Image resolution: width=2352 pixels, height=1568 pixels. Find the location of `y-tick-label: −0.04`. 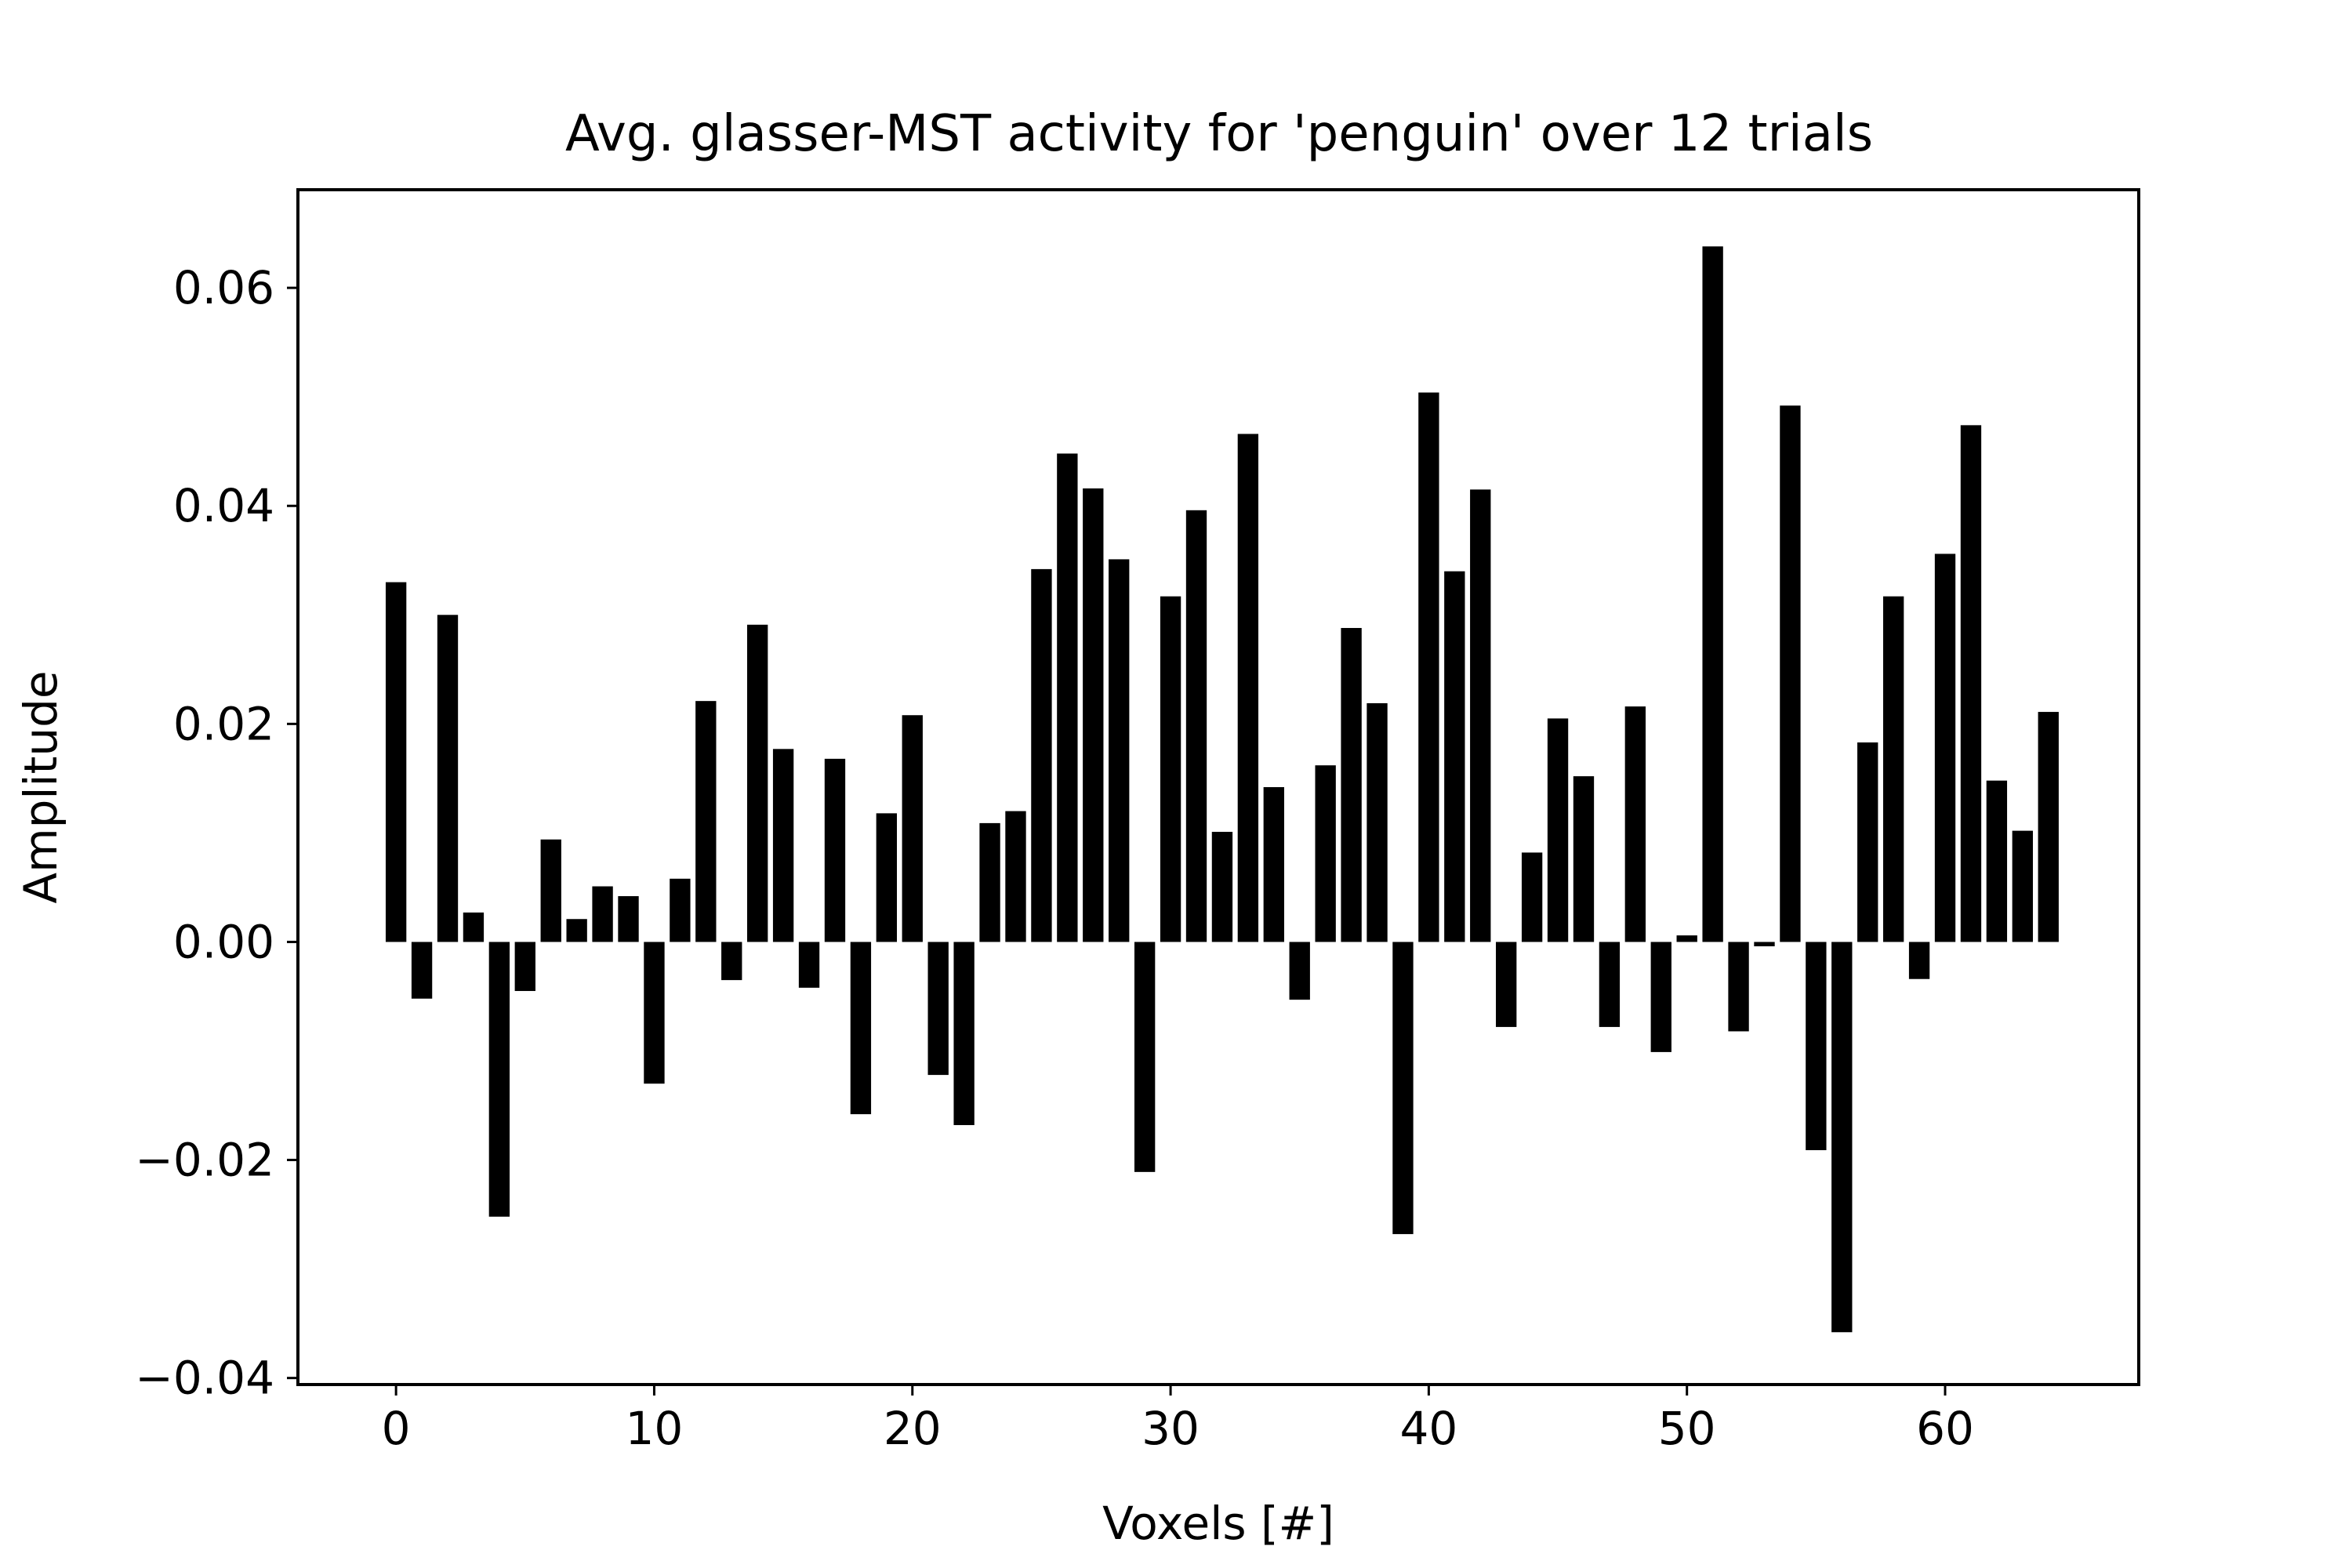

y-tick-label: −0.04 is located at coordinates (204, 1378).